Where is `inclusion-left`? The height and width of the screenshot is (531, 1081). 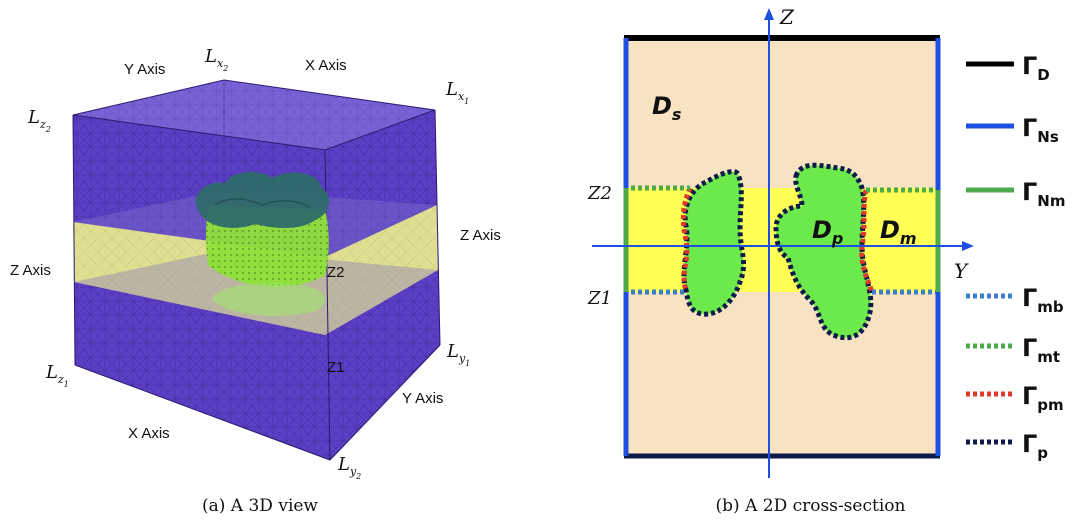 inclusion-left is located at coordinates (714, 243).